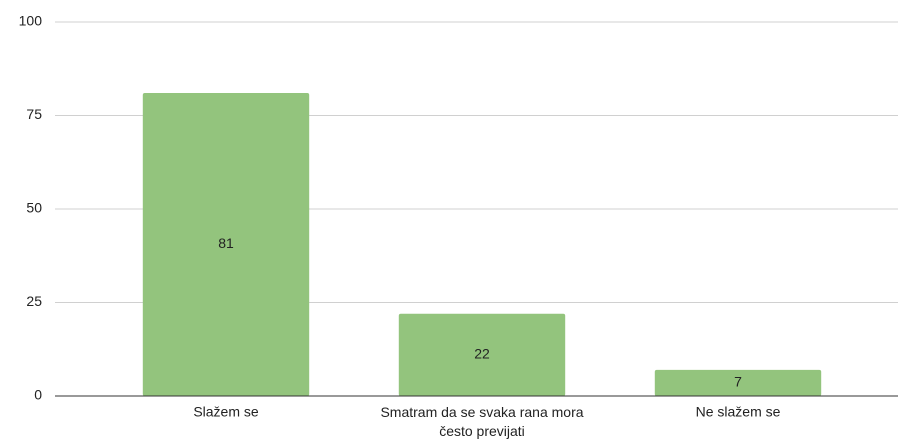 The height and width of the screenshot is (445, 898). I want to click on x-tick-label: Ne slažem se, so click(738, 412).